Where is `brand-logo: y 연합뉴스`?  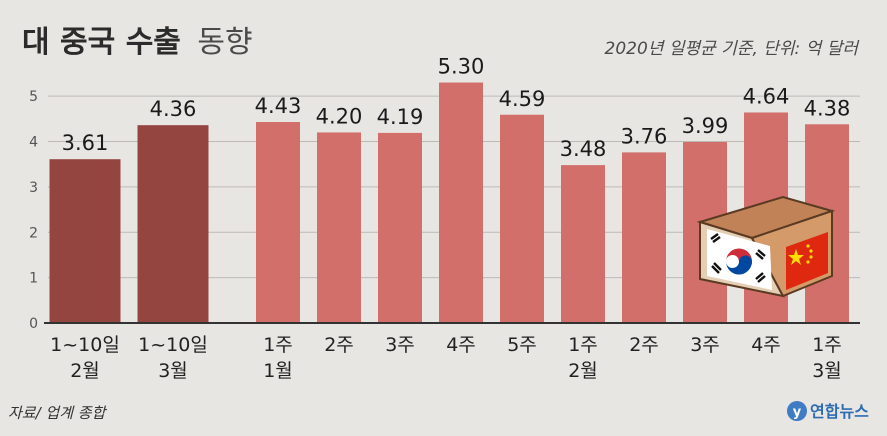
brand-logo: y 연합뉴스 is located at coordinates (828, 411).